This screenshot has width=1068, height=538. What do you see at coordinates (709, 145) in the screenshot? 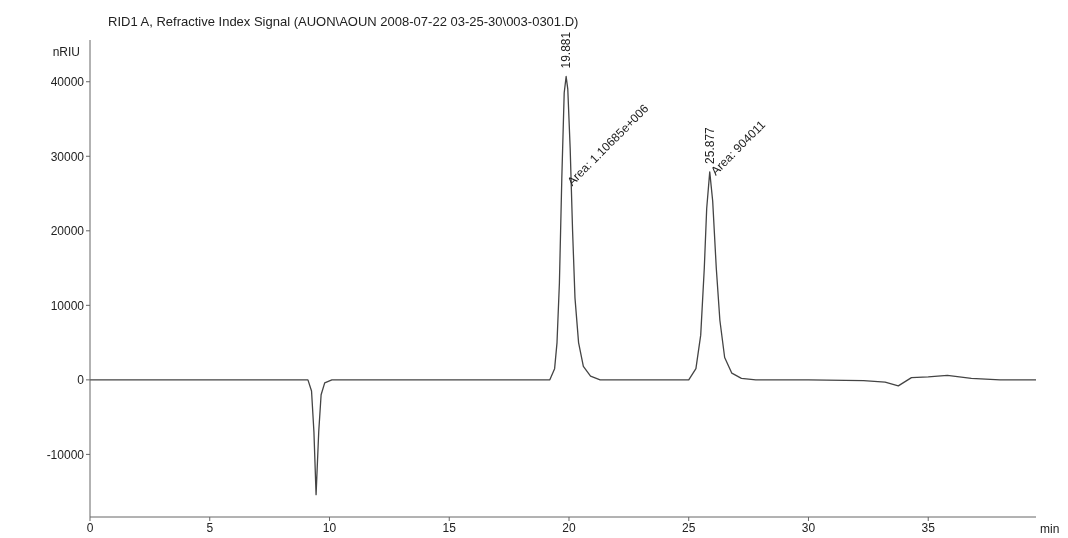
I see `annotation: 25.877` at bounding box center [709, 145].